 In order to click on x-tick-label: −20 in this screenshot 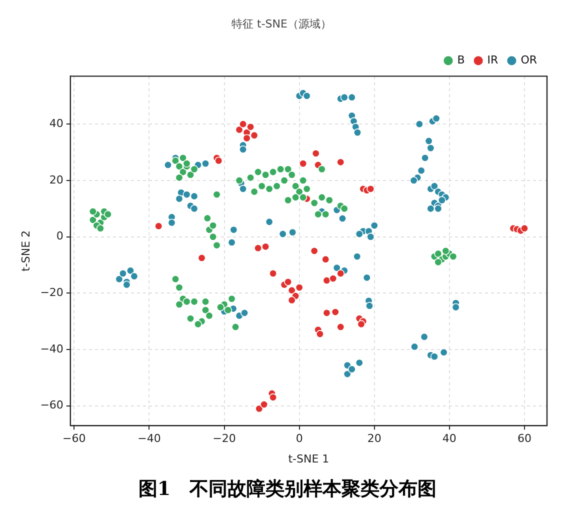, I will do `click(224, 439)`.